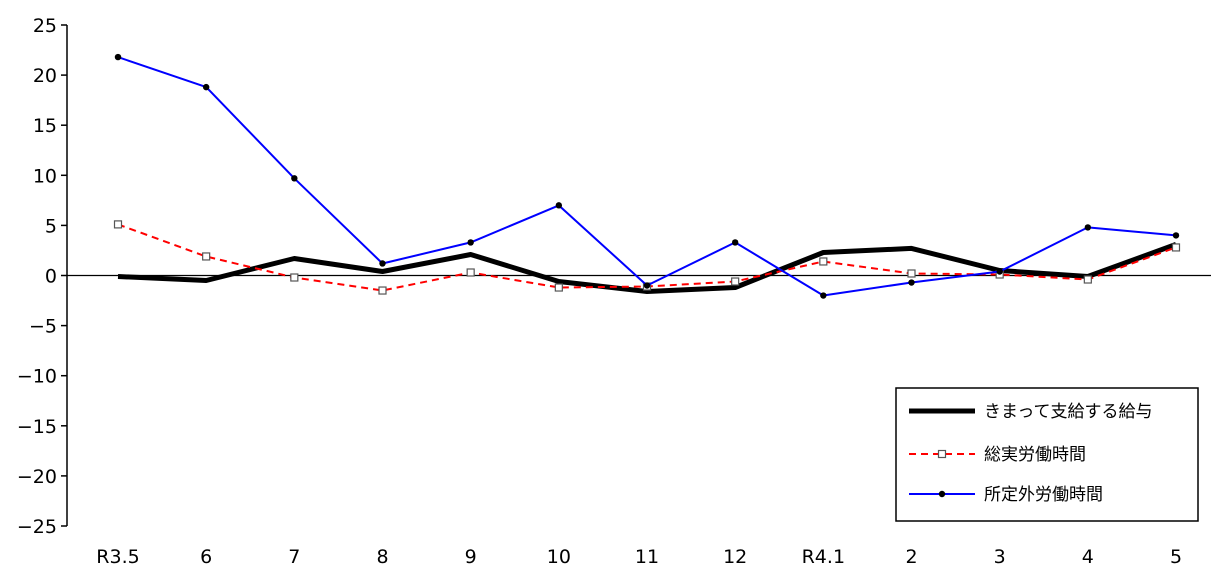 Image resolution: width=1211 pixels, height=566 pixels. What do you see at coordinates (51, 277) in the screenshot?
I see `y-tick-label: 0` at bounding box center [51, 277].